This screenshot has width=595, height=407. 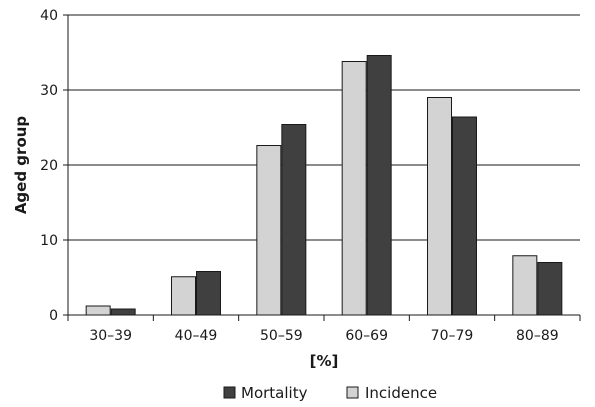 I want to click on legend-label-mortality: Mortality, so click(x=274, y=393).